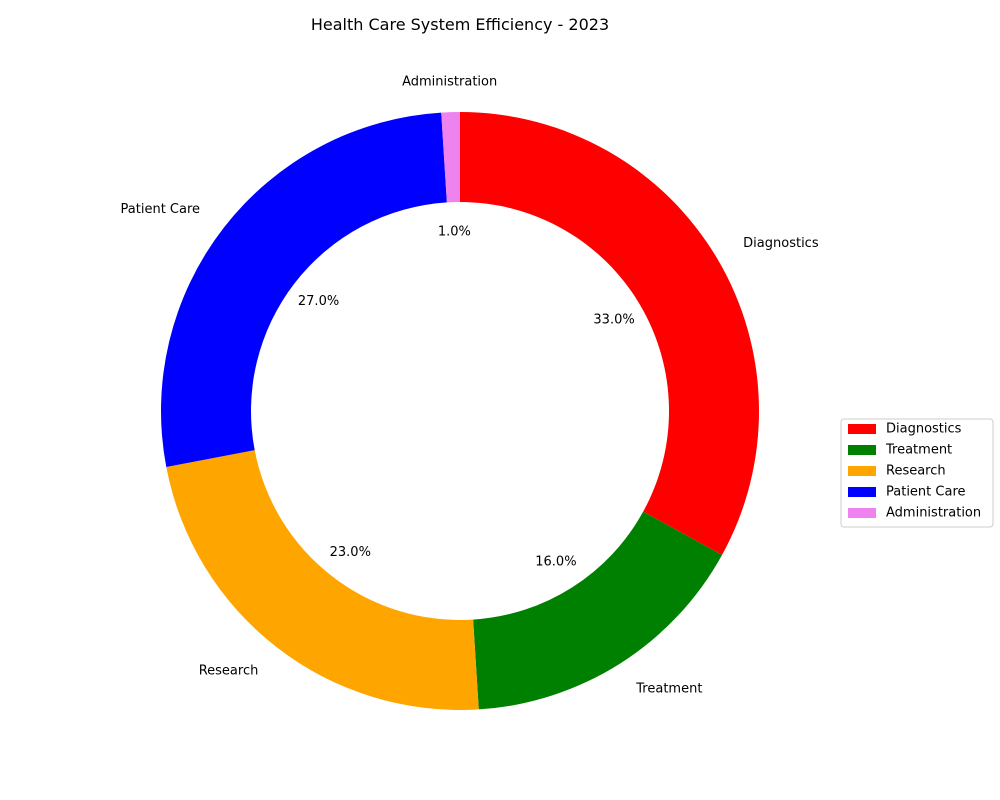 This screenshot has width=1000, height=800. Describe the element at coordinates (924, 429) in the screenshot. I see `legend-label-diagnostics: Diagnostics` at that location.